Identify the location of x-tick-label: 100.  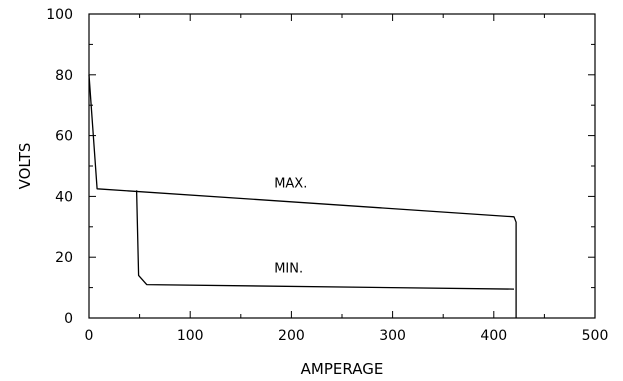
(190, 336).